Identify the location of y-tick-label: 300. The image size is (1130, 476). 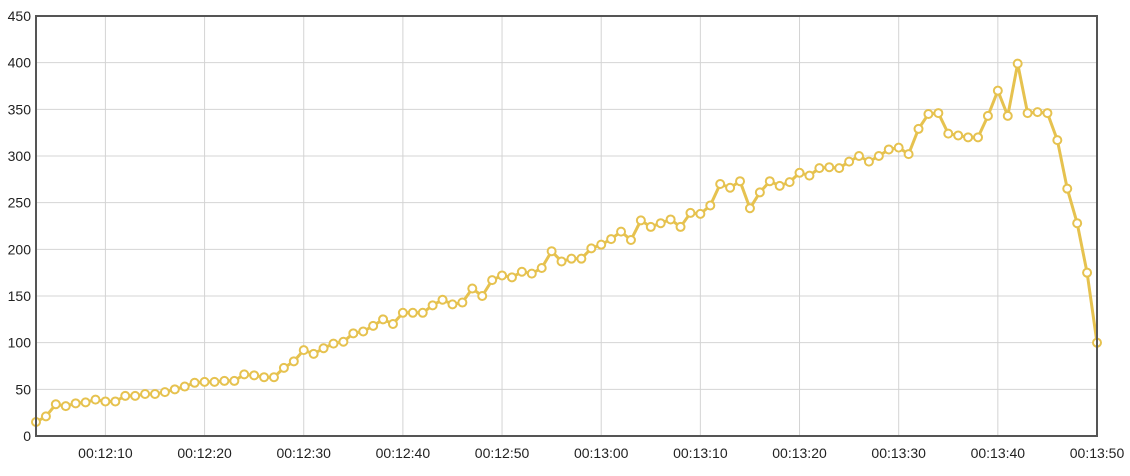
(20, 156).